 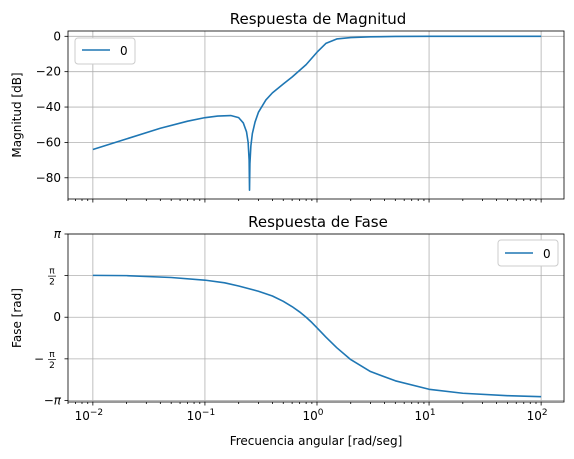 I want to click on phase-title: Respuesta de Fase, so click(x=318, y=222).